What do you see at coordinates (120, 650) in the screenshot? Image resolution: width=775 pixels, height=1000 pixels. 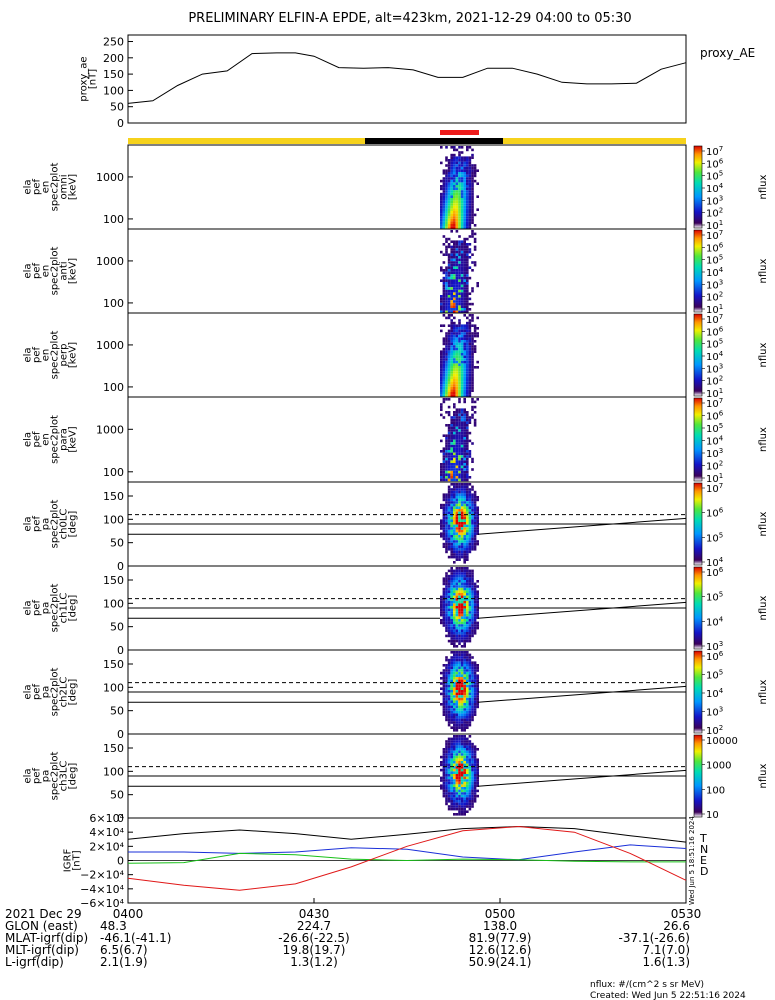 I see `panel-ytick-label: 0` at bounding box center [120, 650].